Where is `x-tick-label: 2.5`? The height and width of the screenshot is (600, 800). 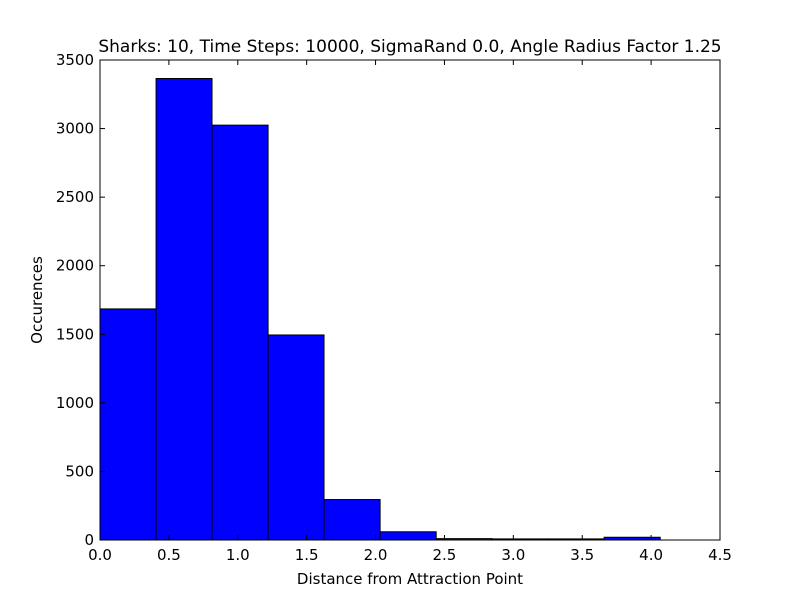
x-tick-label: 2.5 is located at coordinates (445, 555).